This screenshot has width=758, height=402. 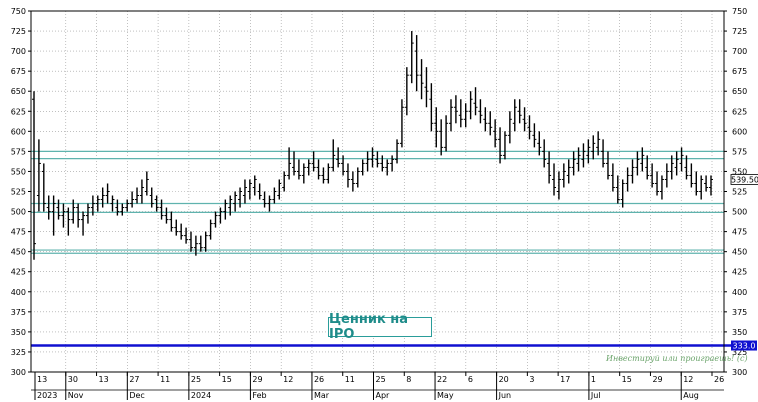 What do you see at coordinates (18, 352) in the screenshot?
I see `y-tick-label: 325` at bounding box center [18, 352].